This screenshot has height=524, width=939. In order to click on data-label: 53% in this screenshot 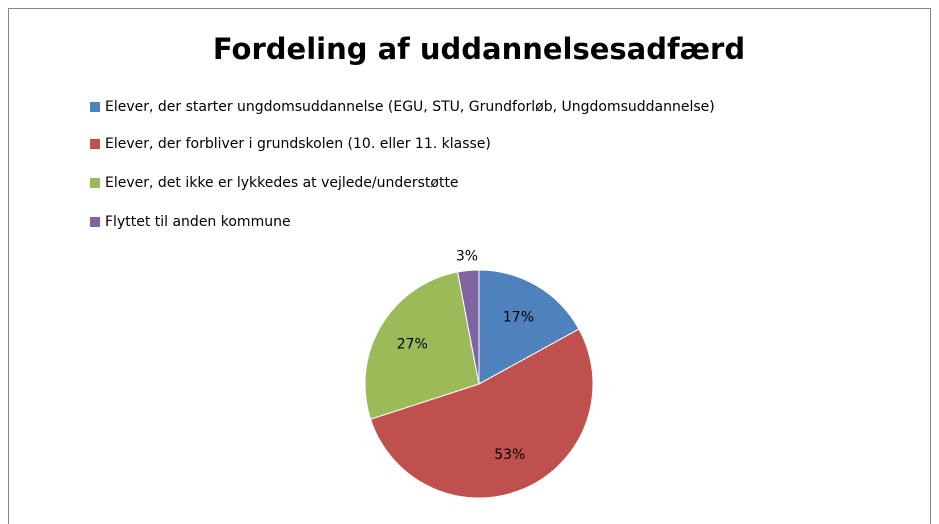, I will do `click(509, 455)`.